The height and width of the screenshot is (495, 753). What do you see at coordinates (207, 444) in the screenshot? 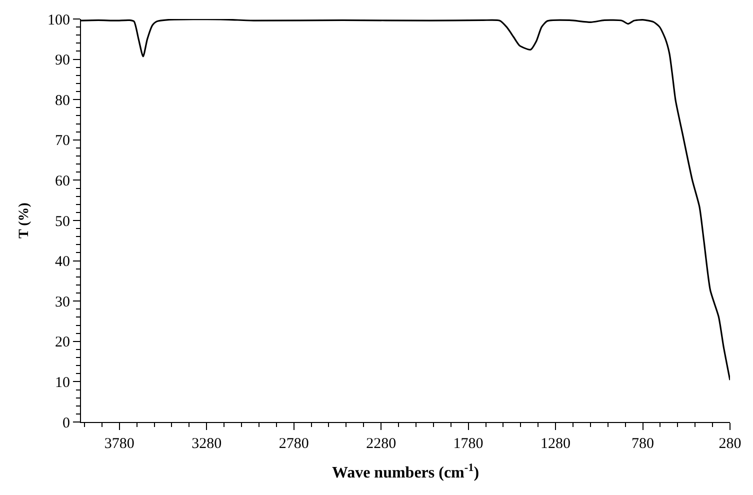
I see `x-tick-label: 3280` at bounding box center [207, 444].